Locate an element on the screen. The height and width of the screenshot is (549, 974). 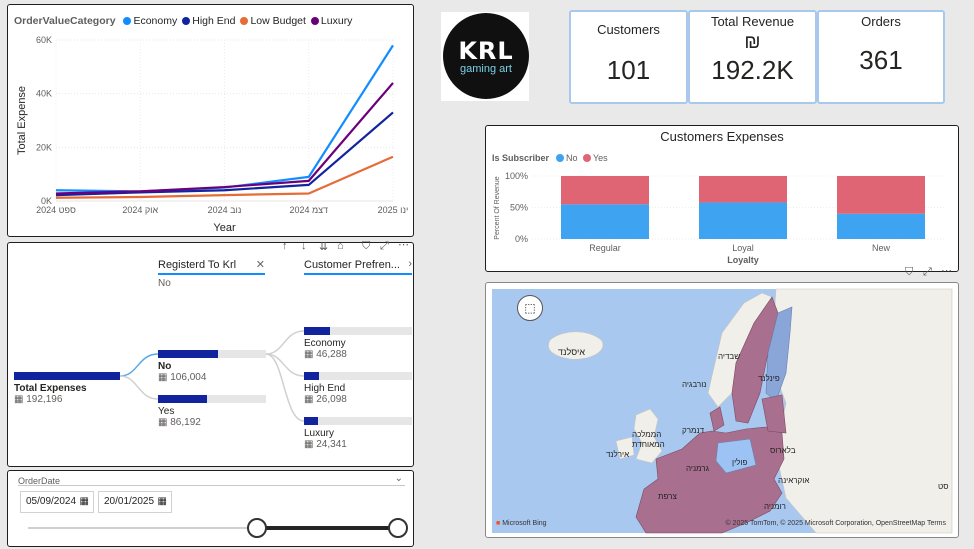
label-norway: נורבגיה is located at coordinates (694, 384).